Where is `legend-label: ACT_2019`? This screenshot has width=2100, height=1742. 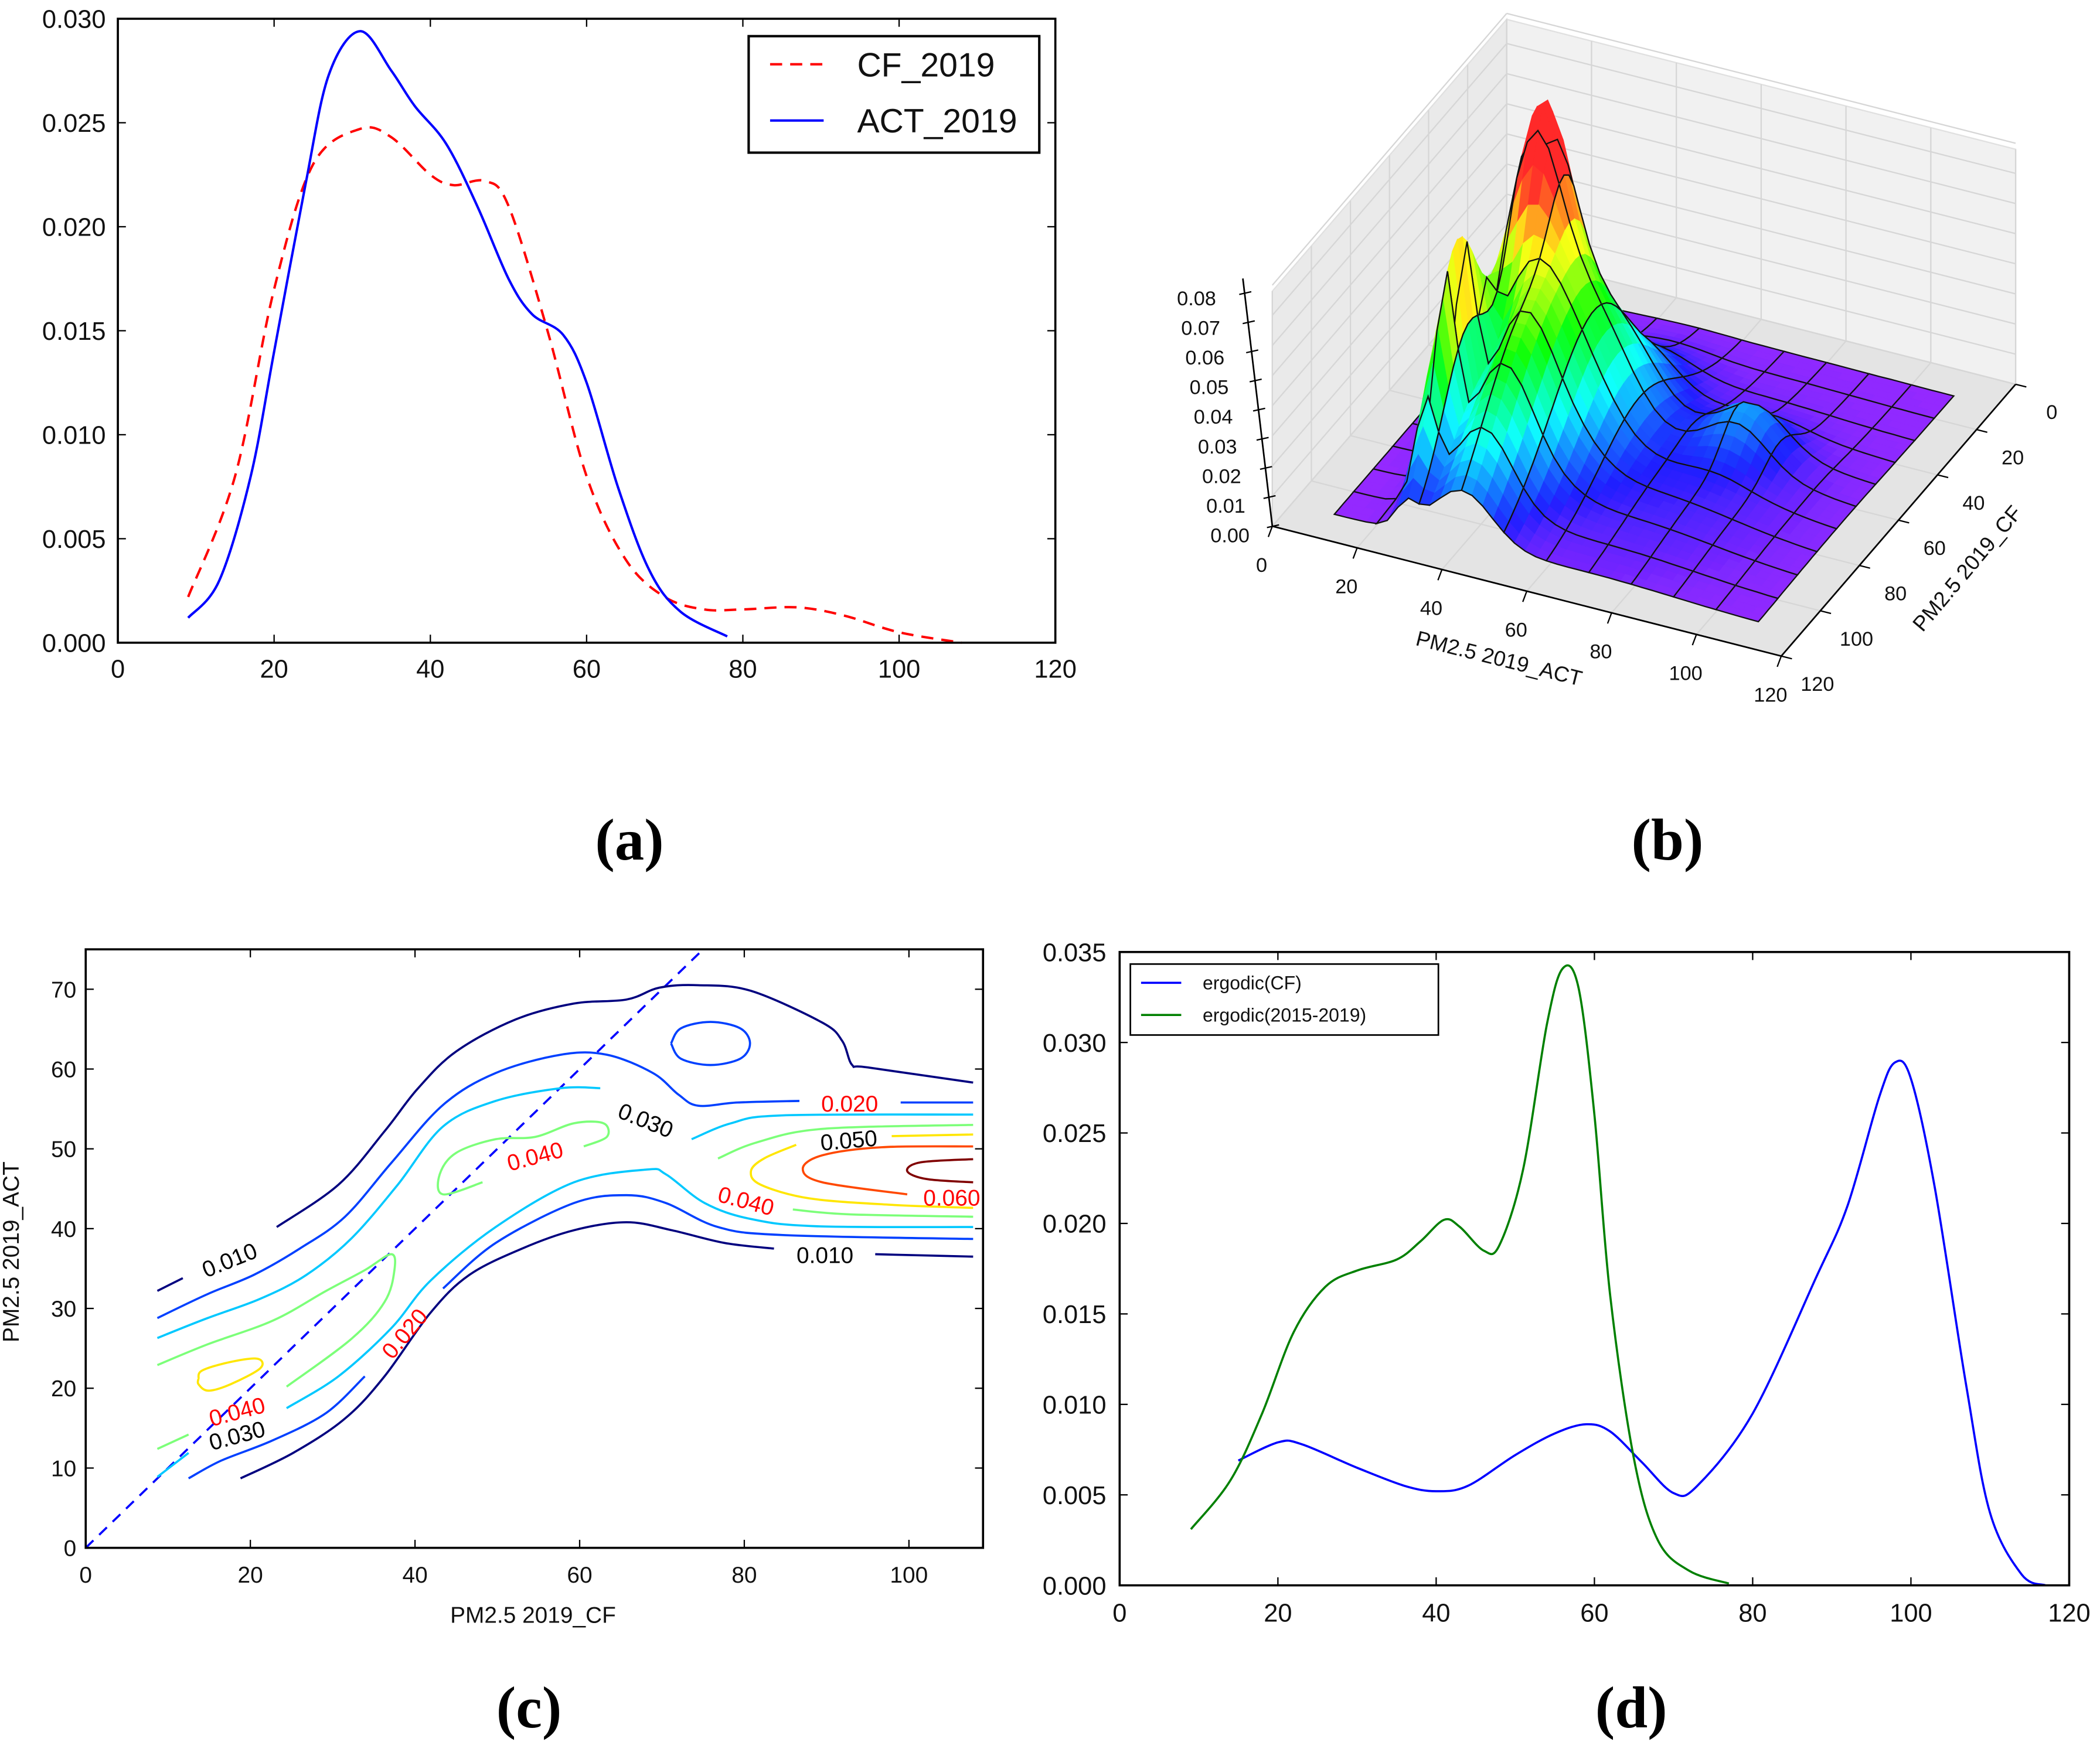 legend-label: ACT_2019 is located at coordinates (937, 121).